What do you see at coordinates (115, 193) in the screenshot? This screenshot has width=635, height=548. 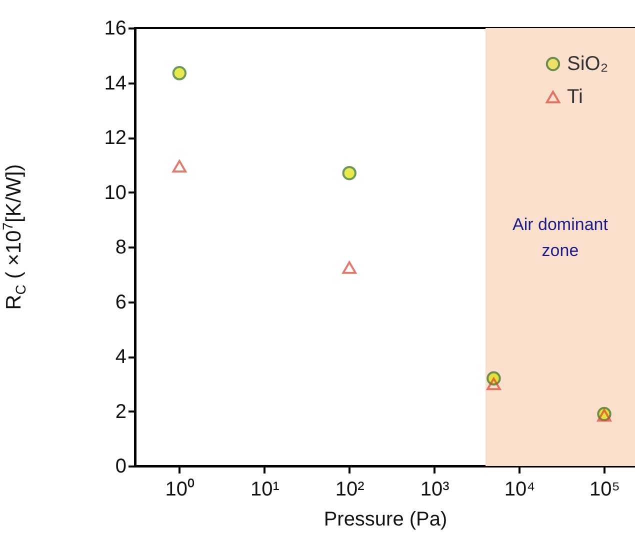 I see `y-tick-label: 10` at bounding box center [115, 193].